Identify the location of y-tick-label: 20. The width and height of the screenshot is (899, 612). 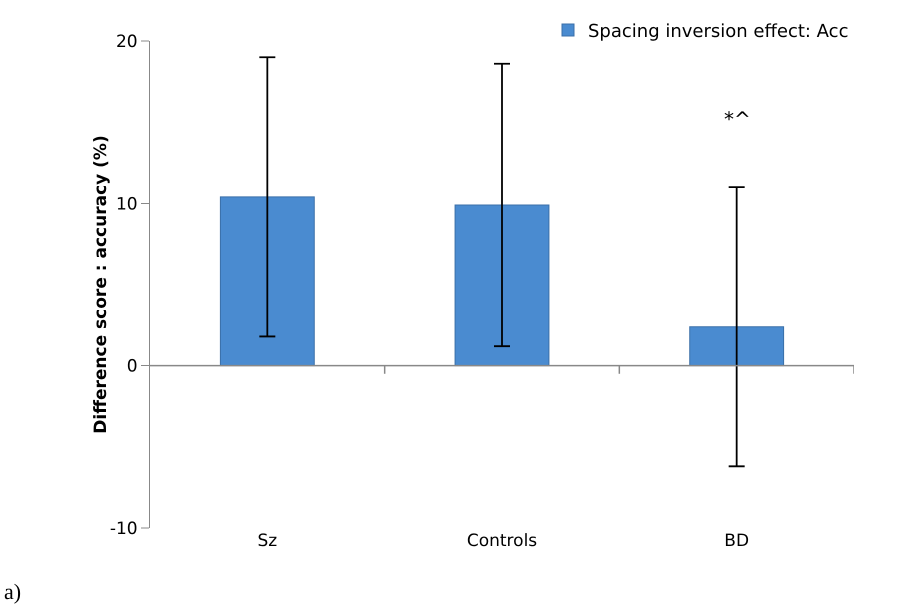
(127, 42).